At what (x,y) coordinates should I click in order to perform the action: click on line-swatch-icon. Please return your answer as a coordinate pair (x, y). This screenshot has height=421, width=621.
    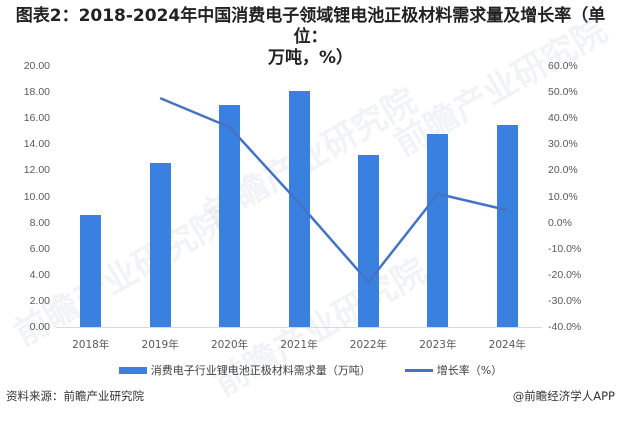
    Looking at the image, I should click on (418, 370).